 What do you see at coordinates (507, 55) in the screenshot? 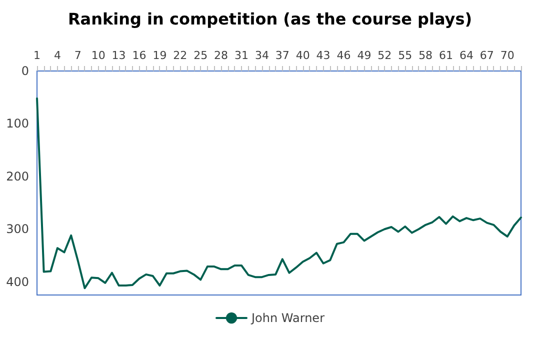
I see `x-tick-label: 70` at bounding box center [507, 55].